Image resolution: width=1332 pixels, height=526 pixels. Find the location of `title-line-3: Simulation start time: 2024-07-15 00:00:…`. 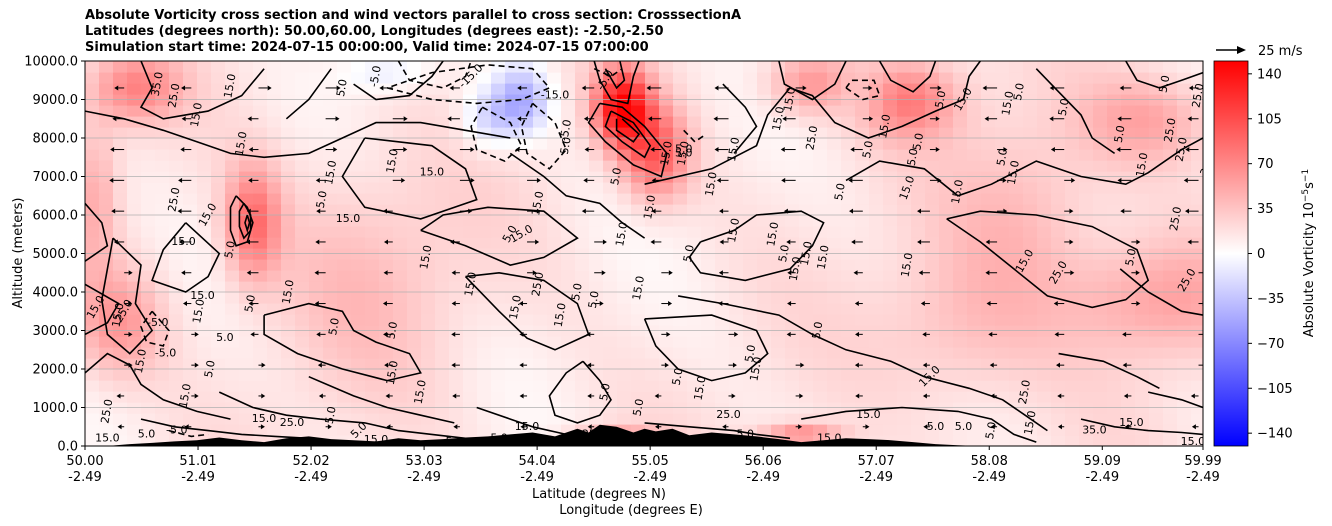

title-line-3: Simulation start time: 2024-07-15 00:00:… is located at coordinates (367, 47).